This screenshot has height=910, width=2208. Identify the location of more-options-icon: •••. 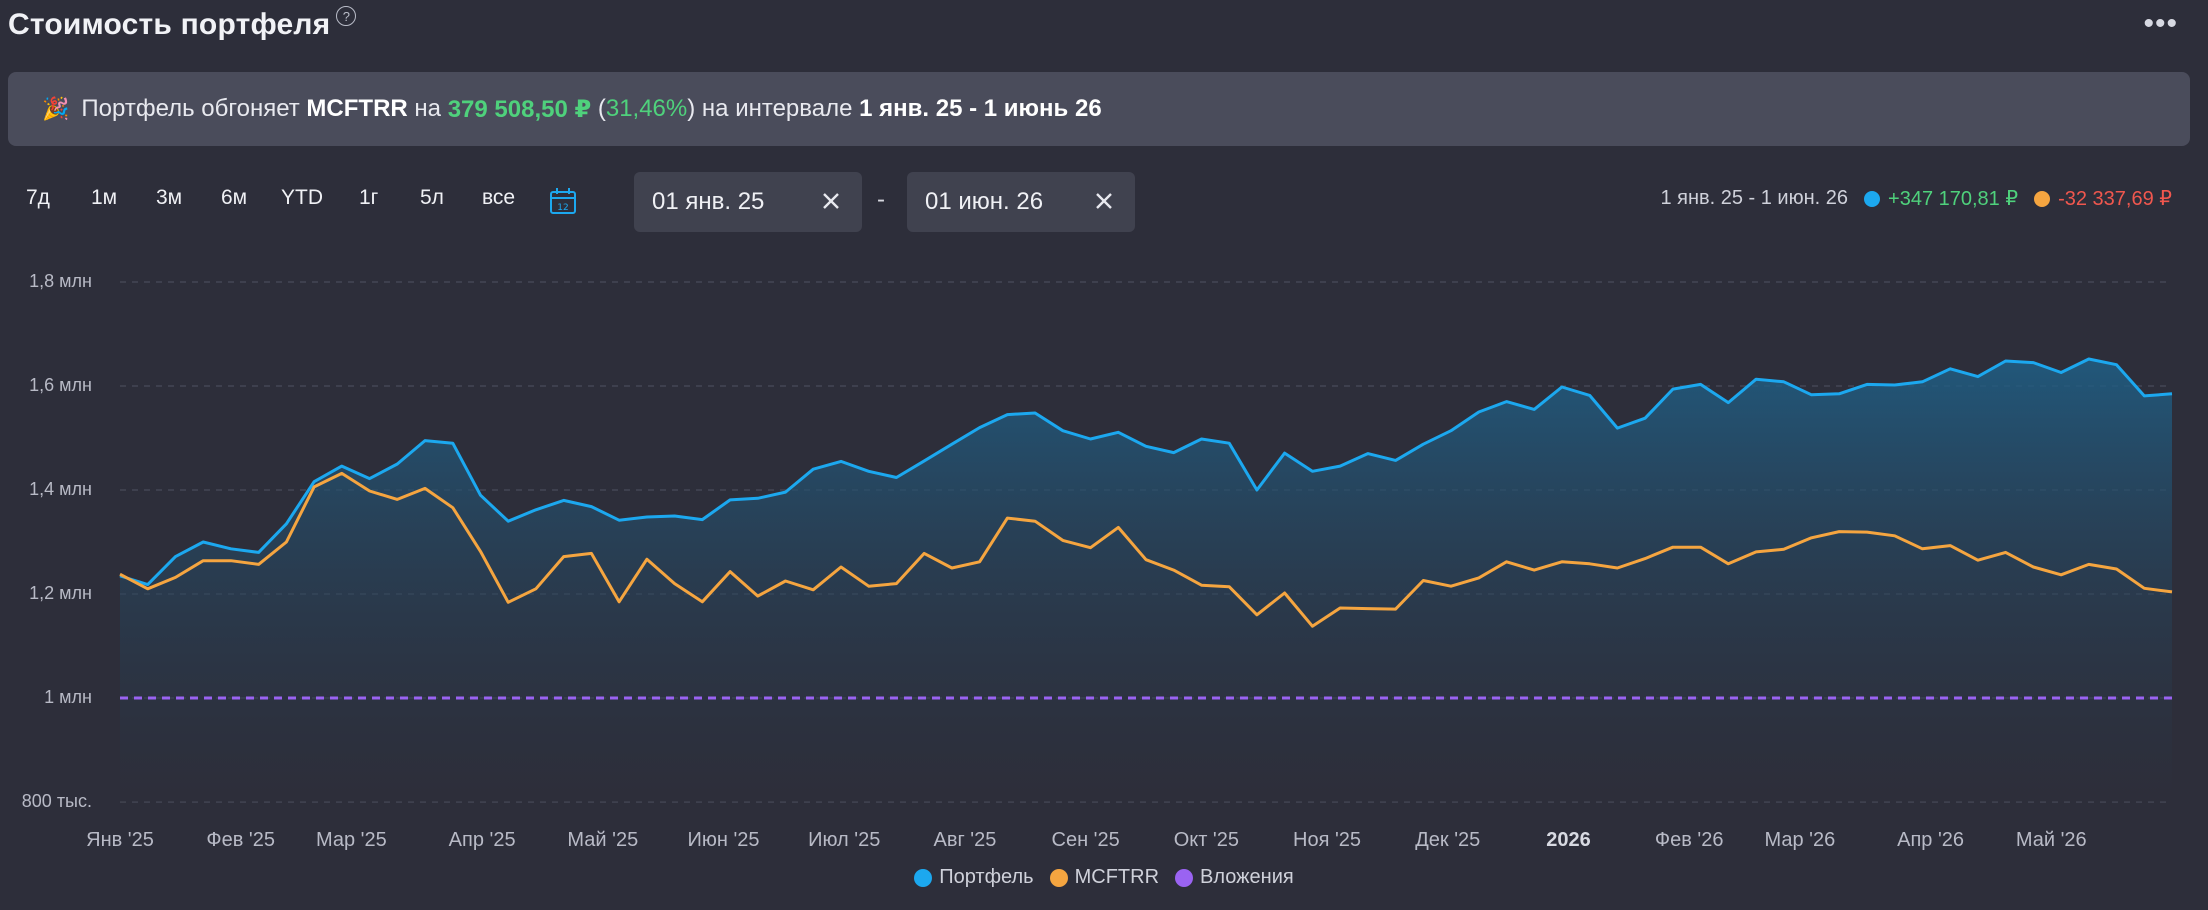
(2160, 23).